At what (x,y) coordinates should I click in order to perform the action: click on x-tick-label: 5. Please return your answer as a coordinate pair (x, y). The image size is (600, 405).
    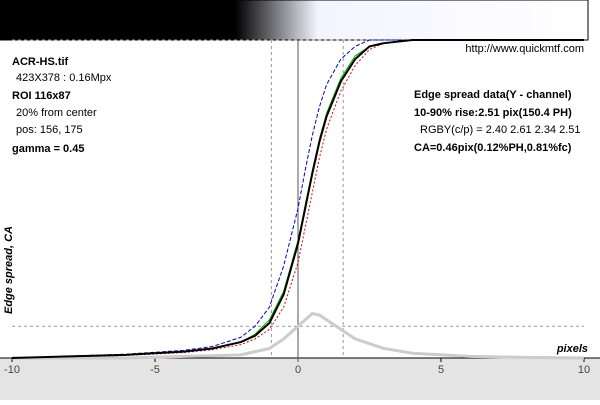
    Looking at the image, I should click on (441, 370).